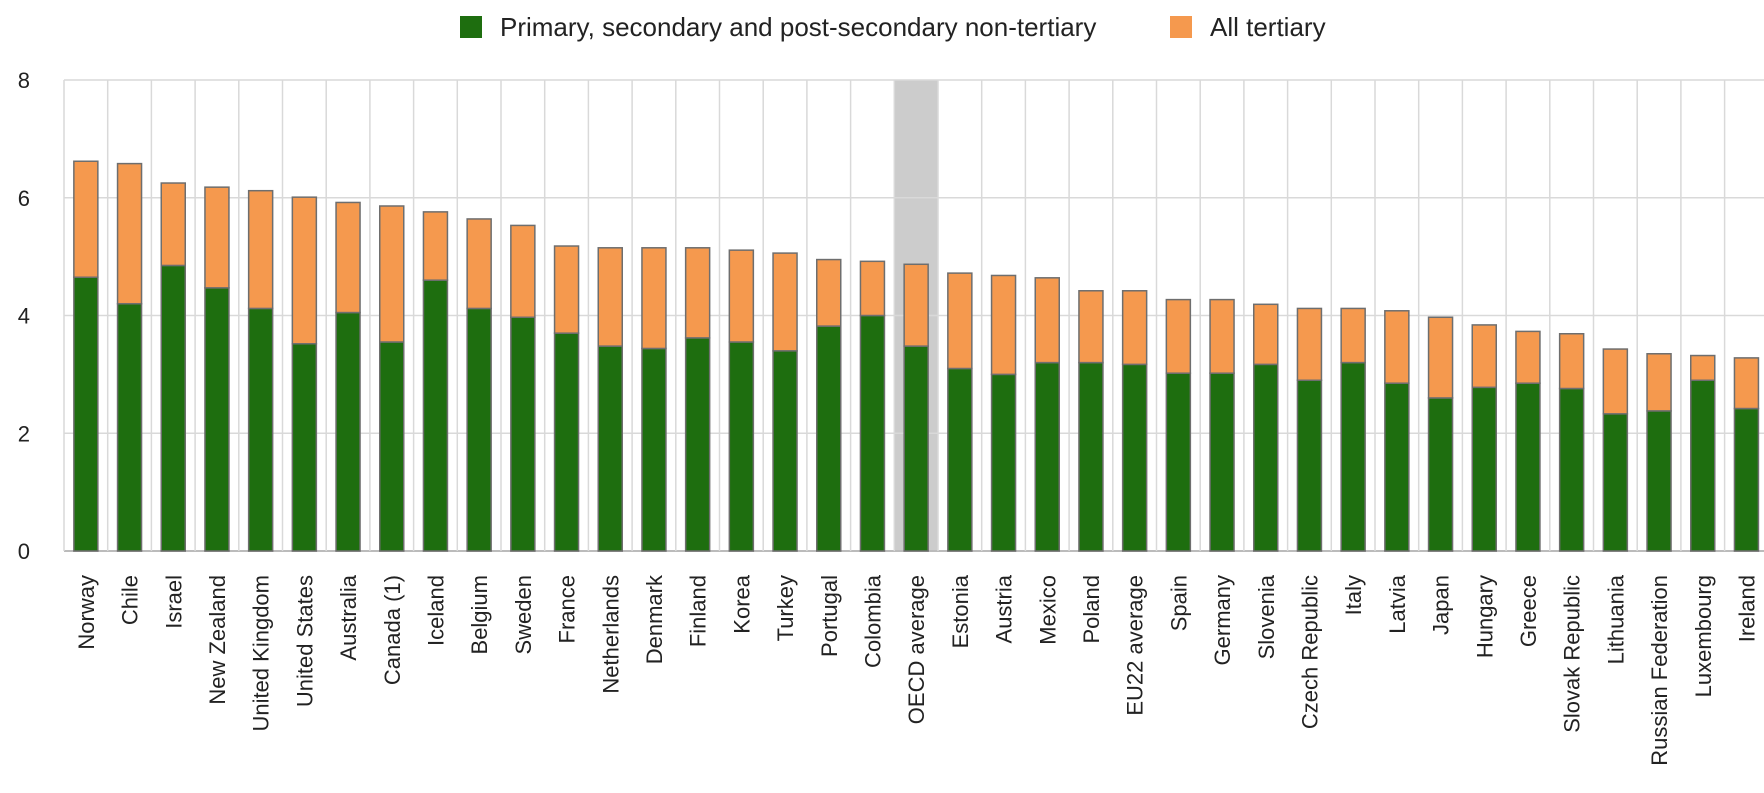 The height and width of the screenshot is (793, 1764). What do you see at coordinates (610, 634) in the screenshot?
I see `x-category-label: Netherlands` at bounding box center [610, 634].